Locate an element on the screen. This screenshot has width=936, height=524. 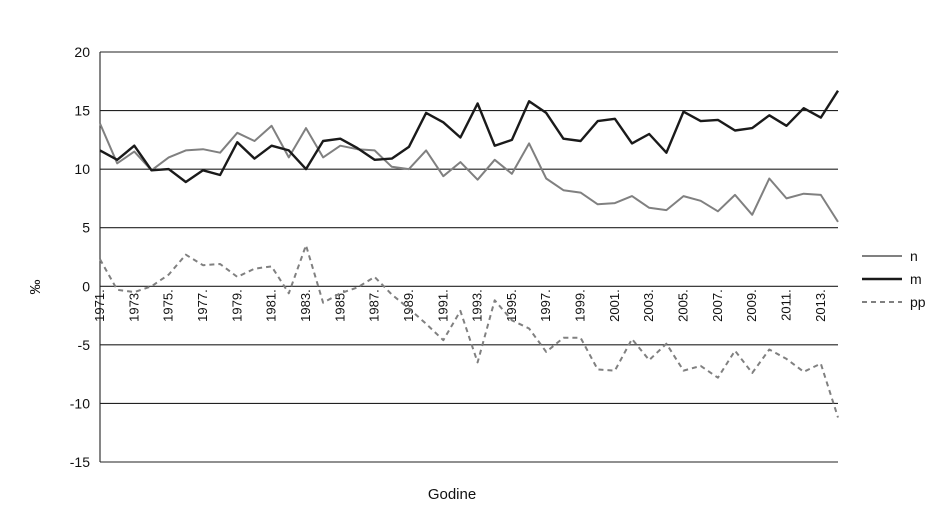
x-tick-label: 1977. is located at coordinates (202, 305).